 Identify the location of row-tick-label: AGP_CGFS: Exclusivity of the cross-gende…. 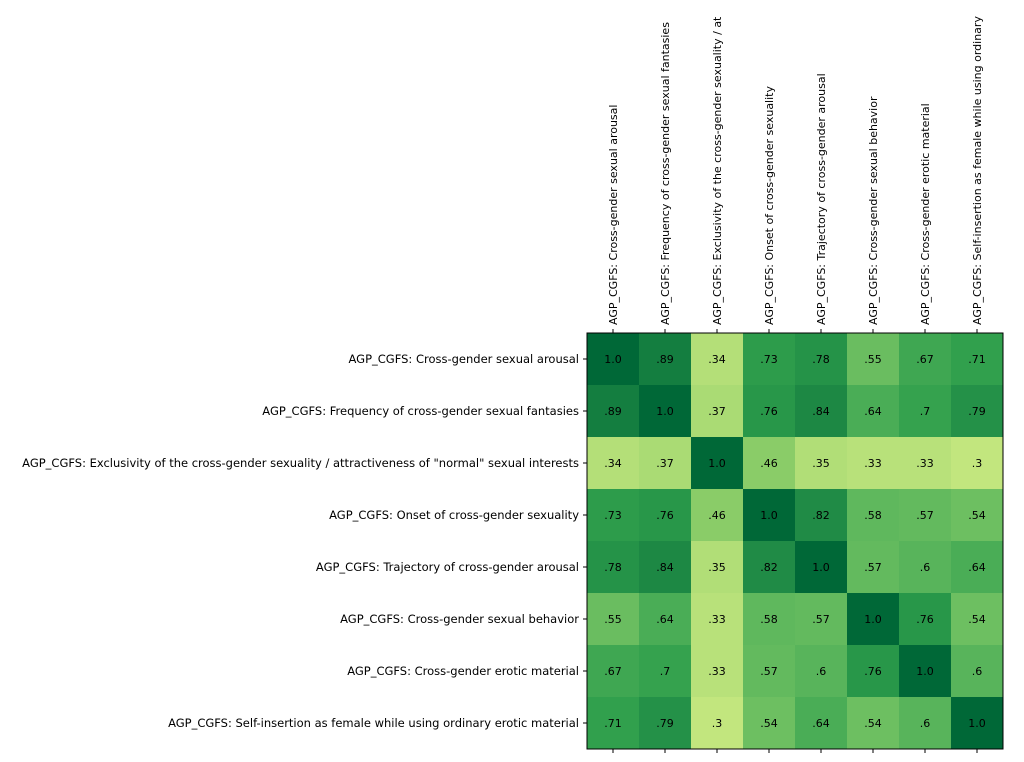
(300, 463).